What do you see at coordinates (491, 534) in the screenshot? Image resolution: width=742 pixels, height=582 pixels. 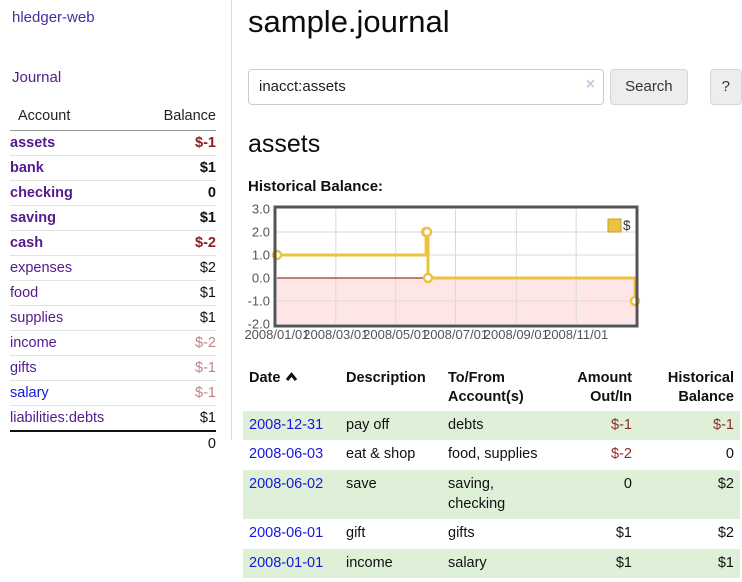 I see `transaction-row: 2008-06-01 gift gifts $1 $2` at bounding box center [491, 534].